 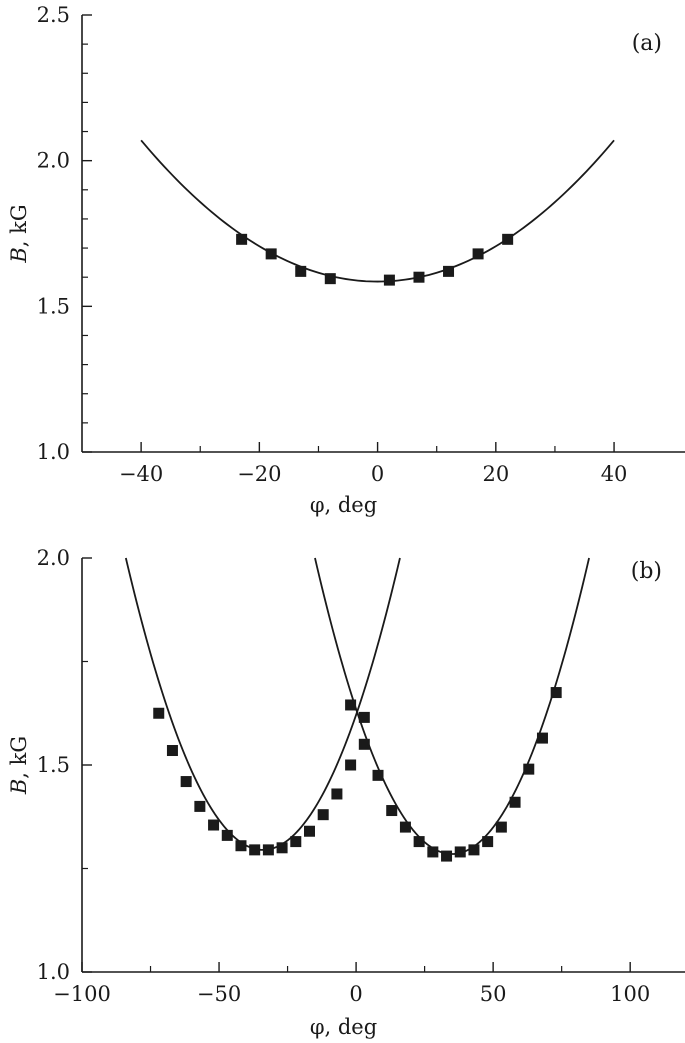 I want to click on panel-a-data-points, so click(x=375, y=259).